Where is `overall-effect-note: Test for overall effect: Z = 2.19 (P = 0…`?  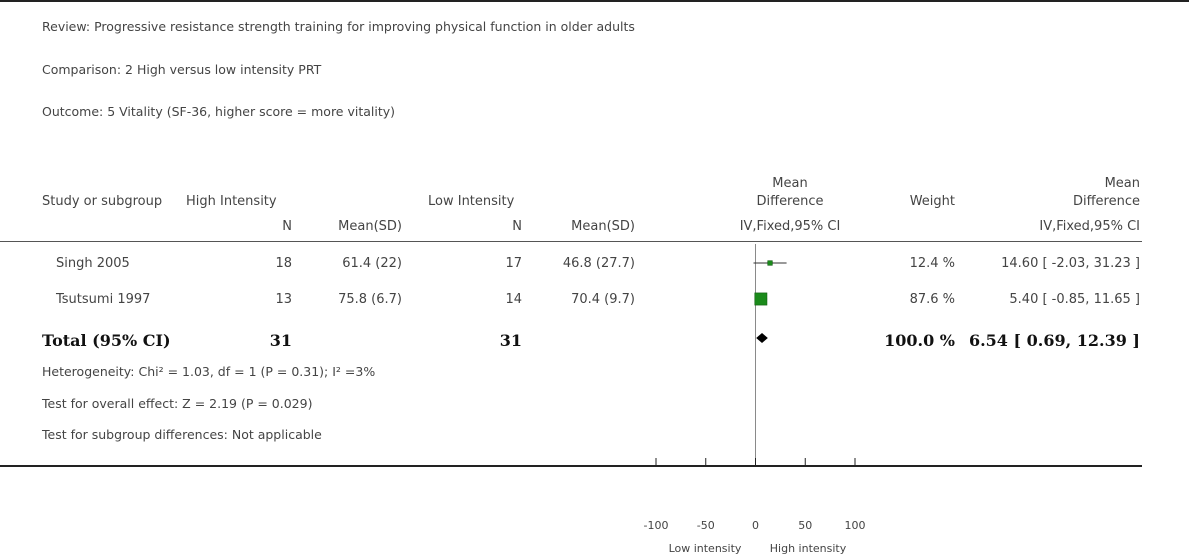 overall-effect-note: Test for overall effect: Z = 2.19 (P = 0… is located at coordinates (177, 403).